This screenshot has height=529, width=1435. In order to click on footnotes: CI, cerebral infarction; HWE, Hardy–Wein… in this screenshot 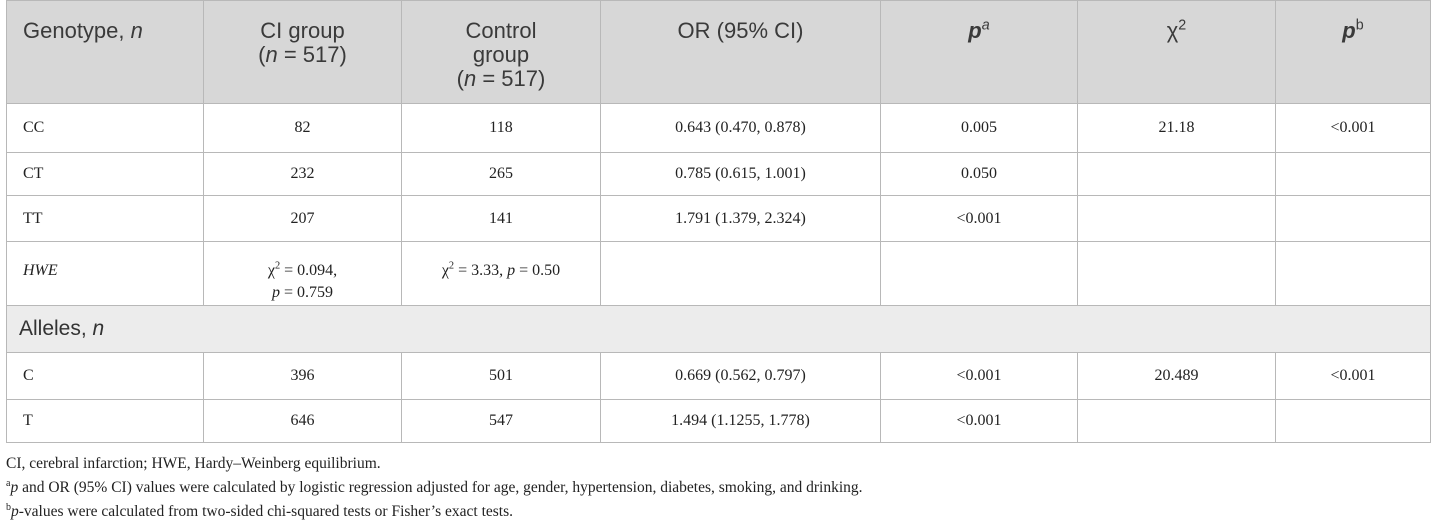, I will do `click(716, 488)`.